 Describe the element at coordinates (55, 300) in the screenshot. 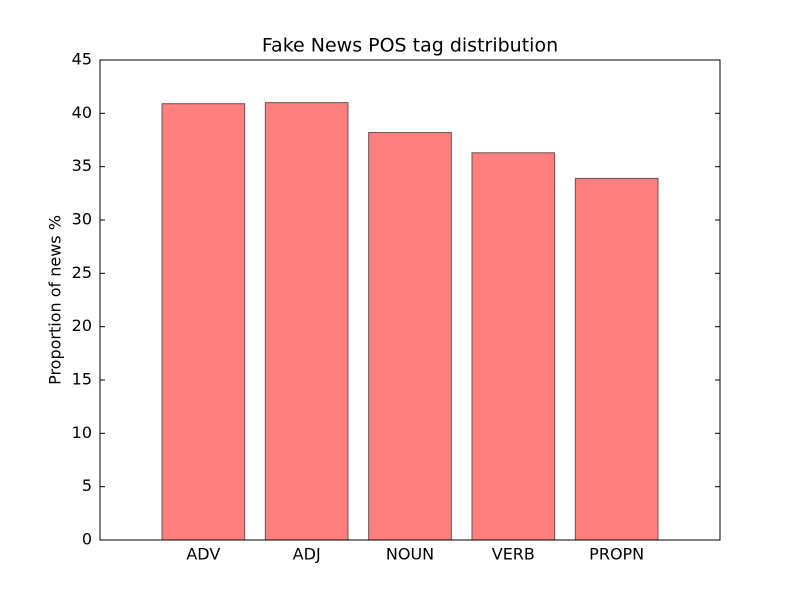

I see `y-axis-label: Proportion of news %` at that location.